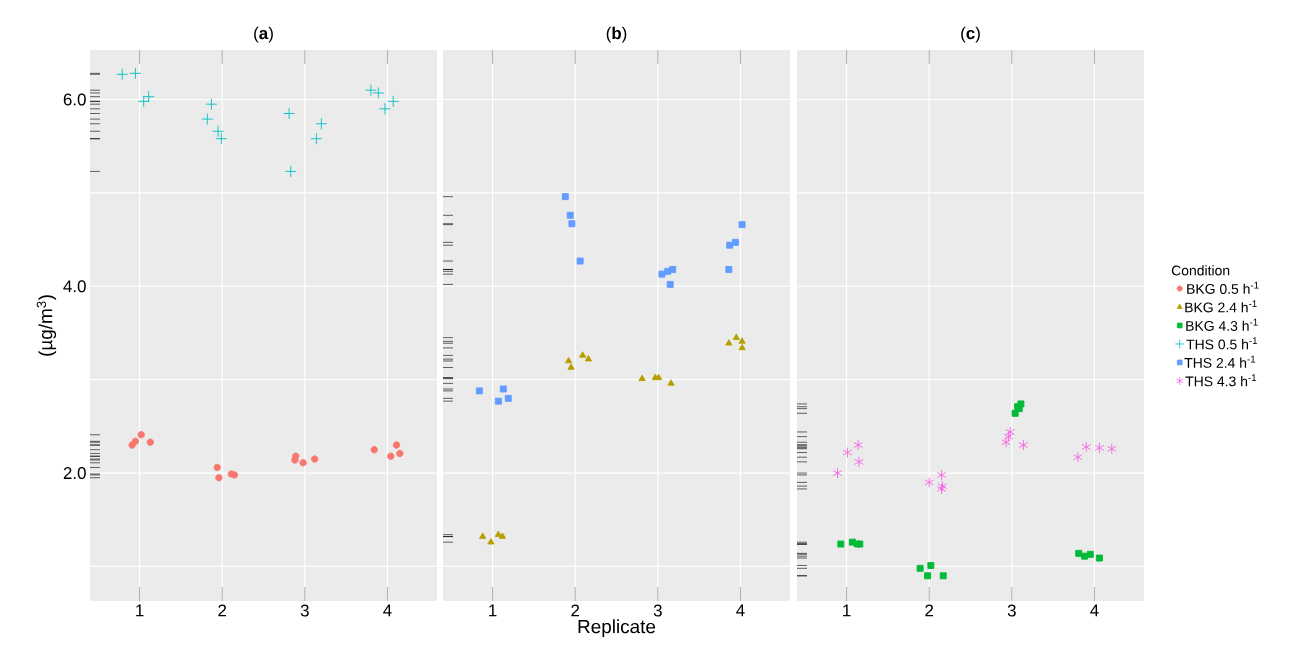 The width and height of the screenshot is (1311, 666). I want to click on legend-label: THS 4.3 h$^{-1}$, so click(1221, 380).